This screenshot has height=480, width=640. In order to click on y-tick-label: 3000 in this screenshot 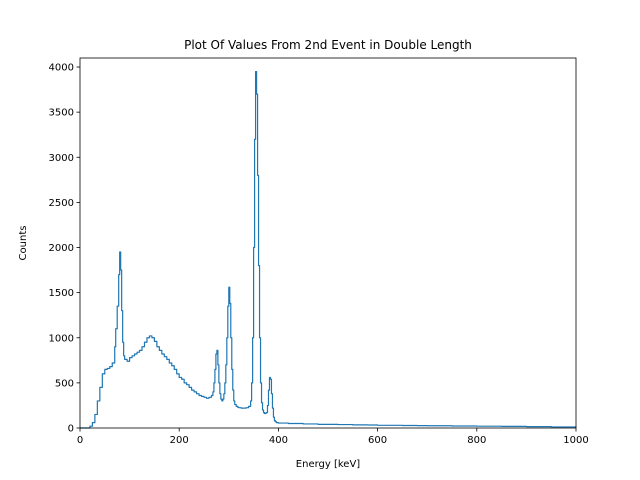, I will do `click(61, 158)`.